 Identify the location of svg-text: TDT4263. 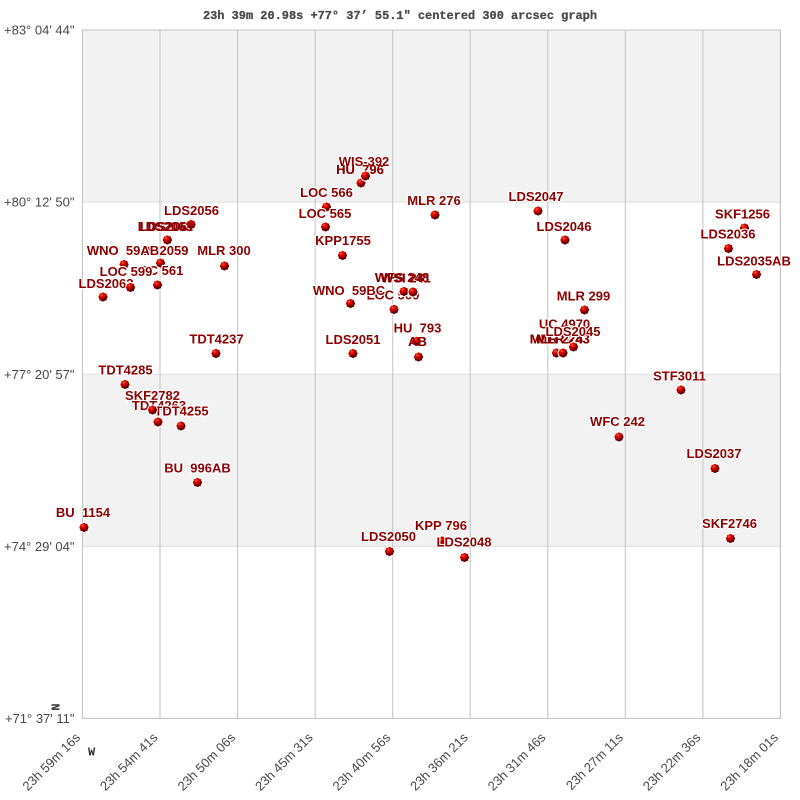
(159, 405).